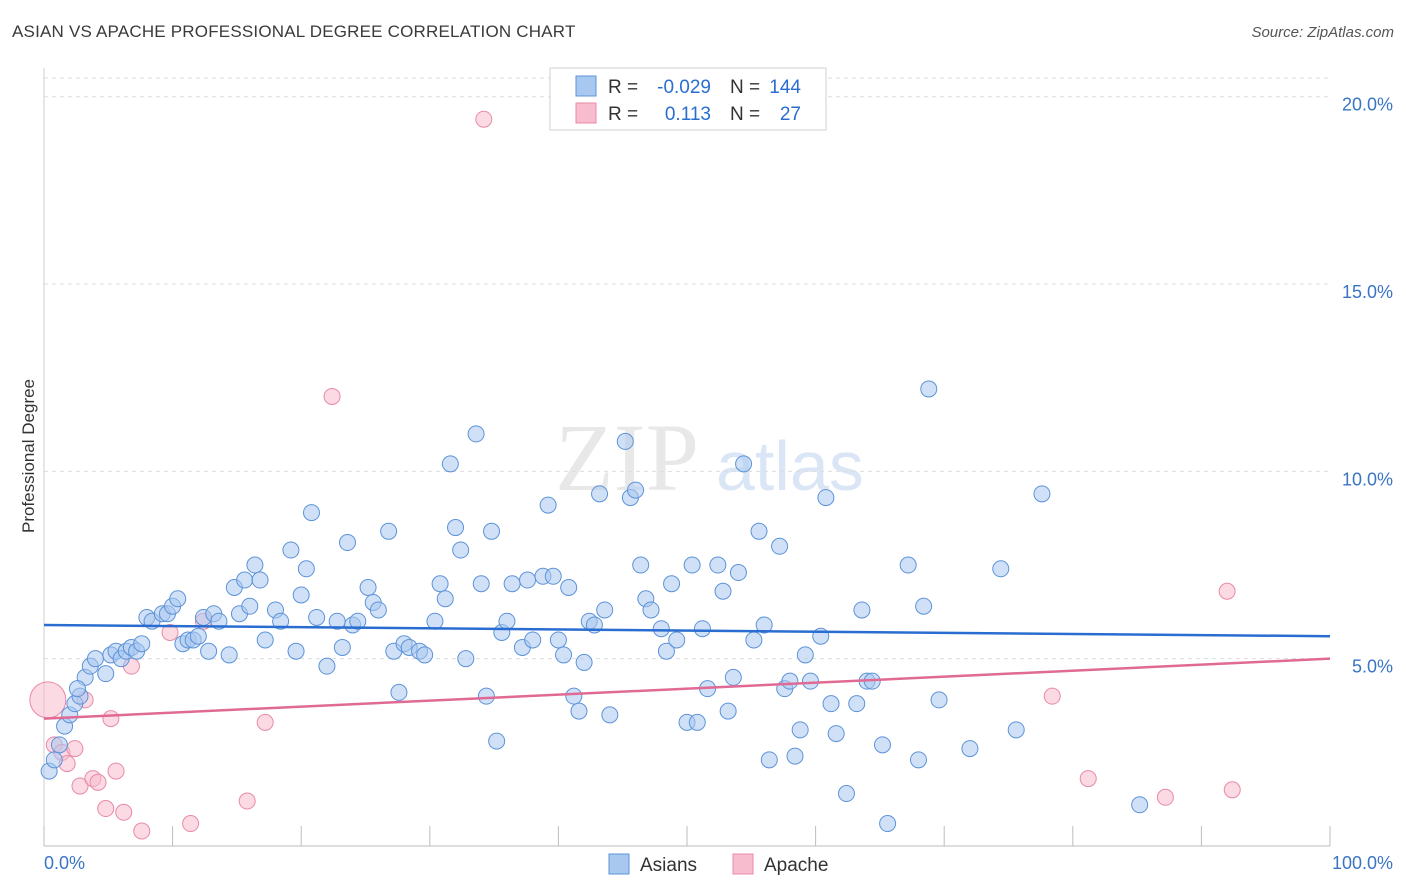  What do you see at coordinates (586, 86) in the screenshot?
I see `legend-asians-swatch` at bounding box center [586, 86].